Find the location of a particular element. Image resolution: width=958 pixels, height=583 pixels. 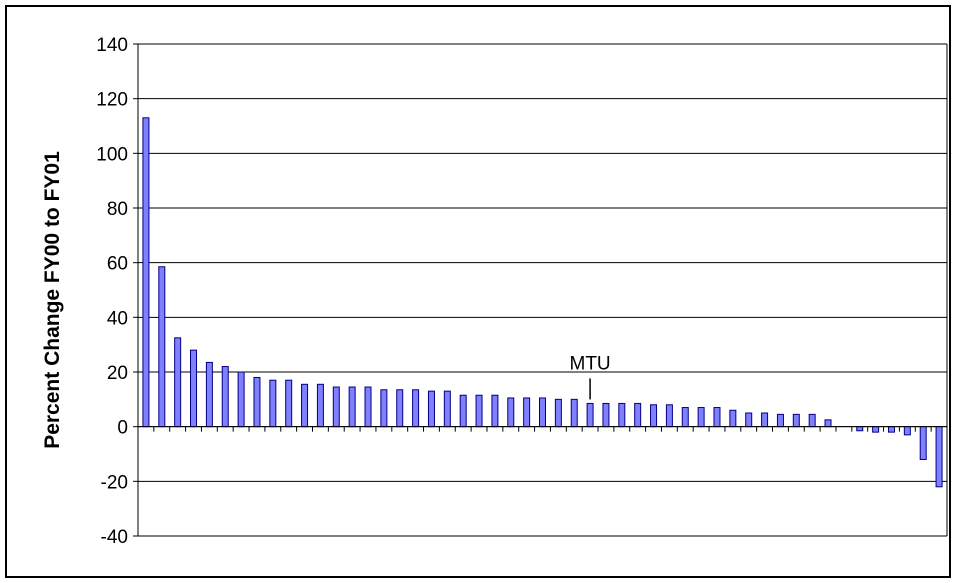

y-tick-label: -40 is located at coordinates (114, 537).